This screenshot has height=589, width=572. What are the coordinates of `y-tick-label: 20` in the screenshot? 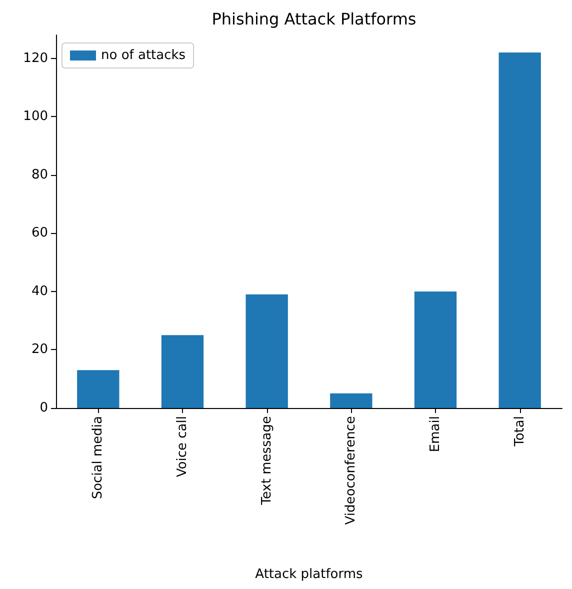 It's located at (39, 350).